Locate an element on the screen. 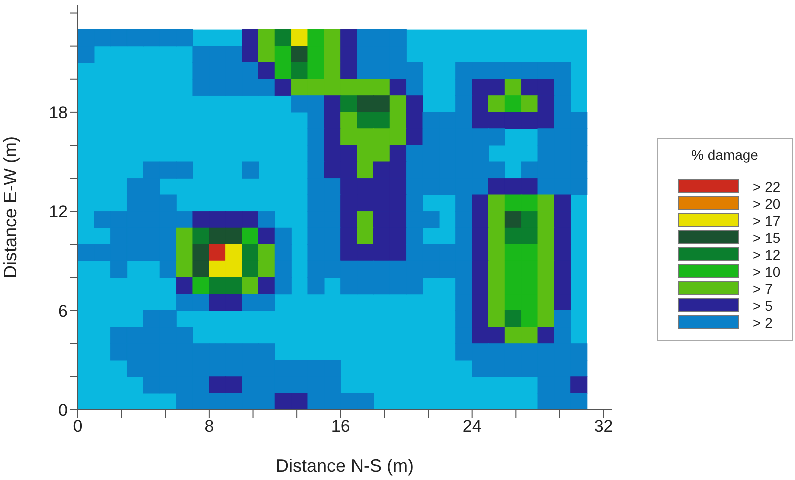 This screenshot has height=480, width=795. color-bar-label: > 5 is located at coordinates (763, 306).